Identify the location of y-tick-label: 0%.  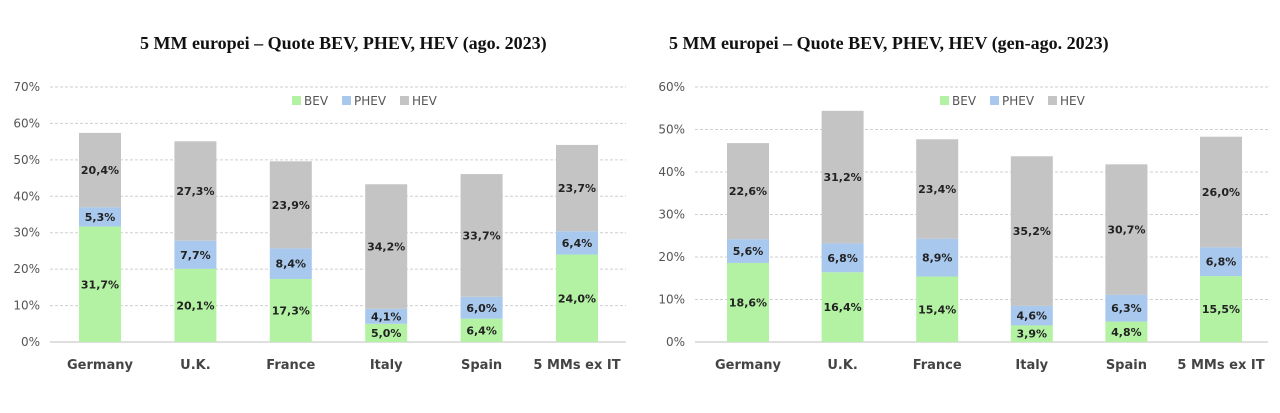
(30, 342).